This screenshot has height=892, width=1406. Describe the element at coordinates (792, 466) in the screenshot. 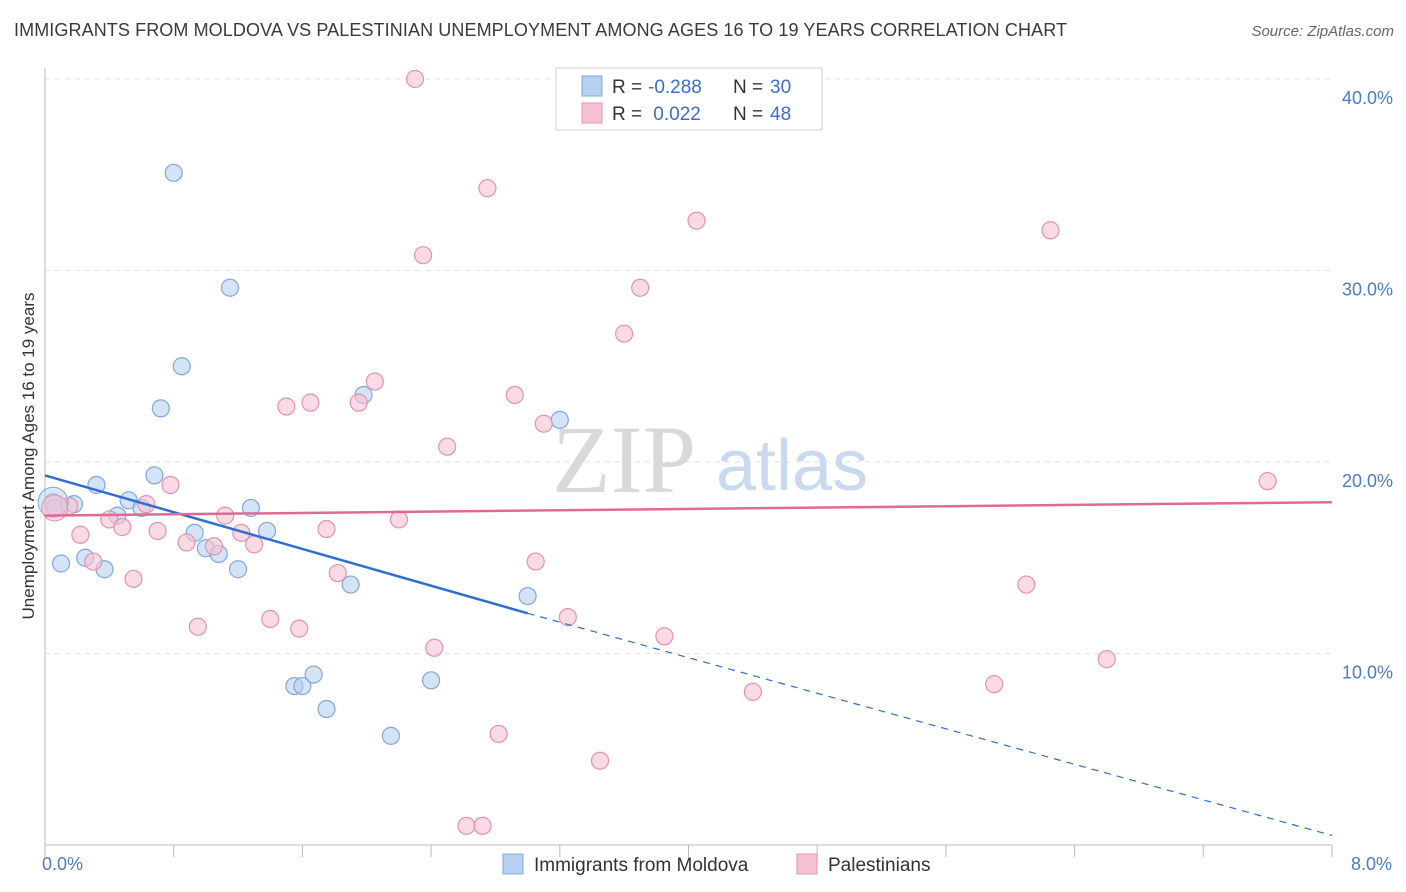

I see `watermark-atlas: atlas` at that location.